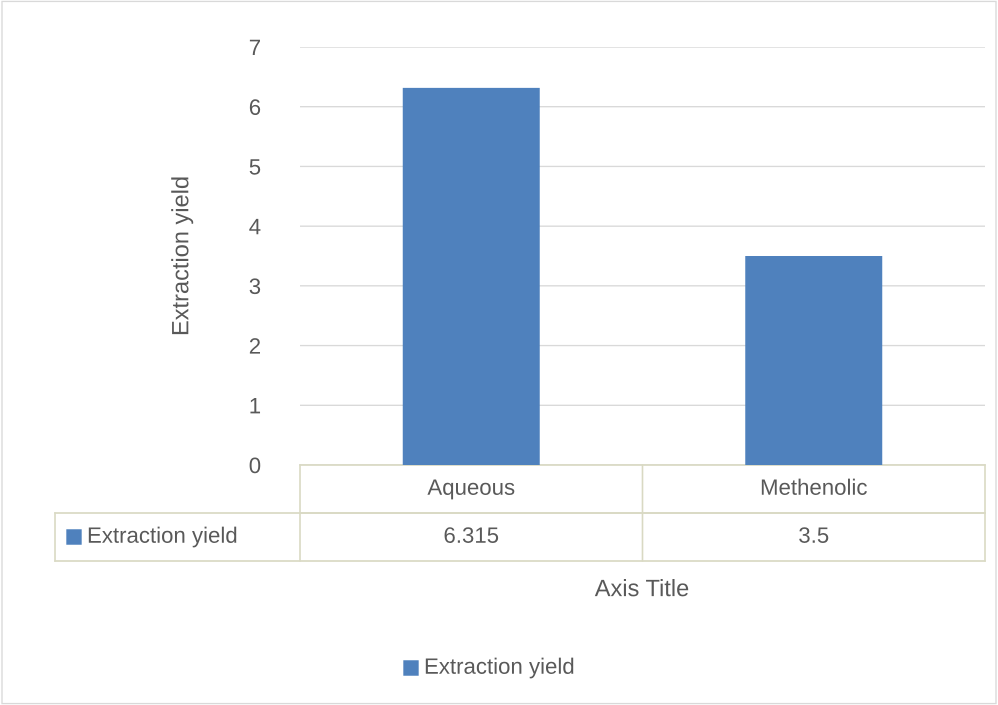 This screenshot has height=705, width=998. What do you see at coordinates (813, 535) in the screenshot?
I see `data-label: 3.5` at bounding box center [813, 535].